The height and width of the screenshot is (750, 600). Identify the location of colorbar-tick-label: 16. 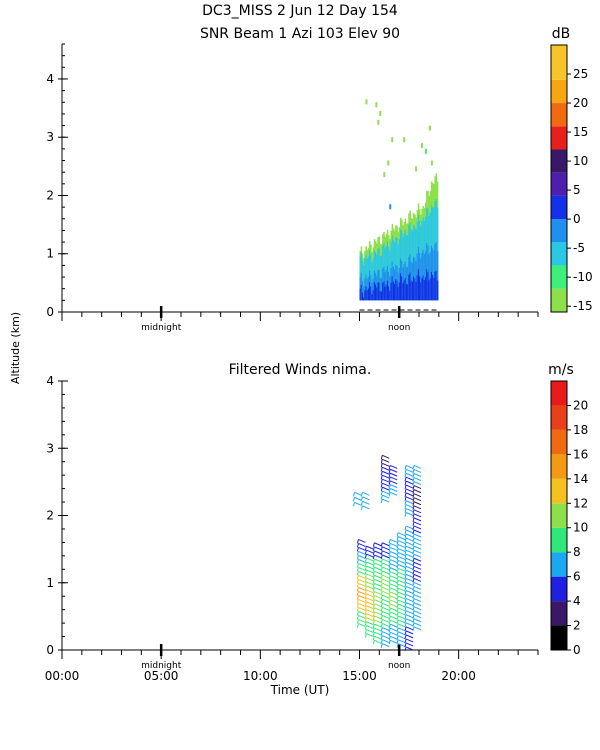
(580, 454).